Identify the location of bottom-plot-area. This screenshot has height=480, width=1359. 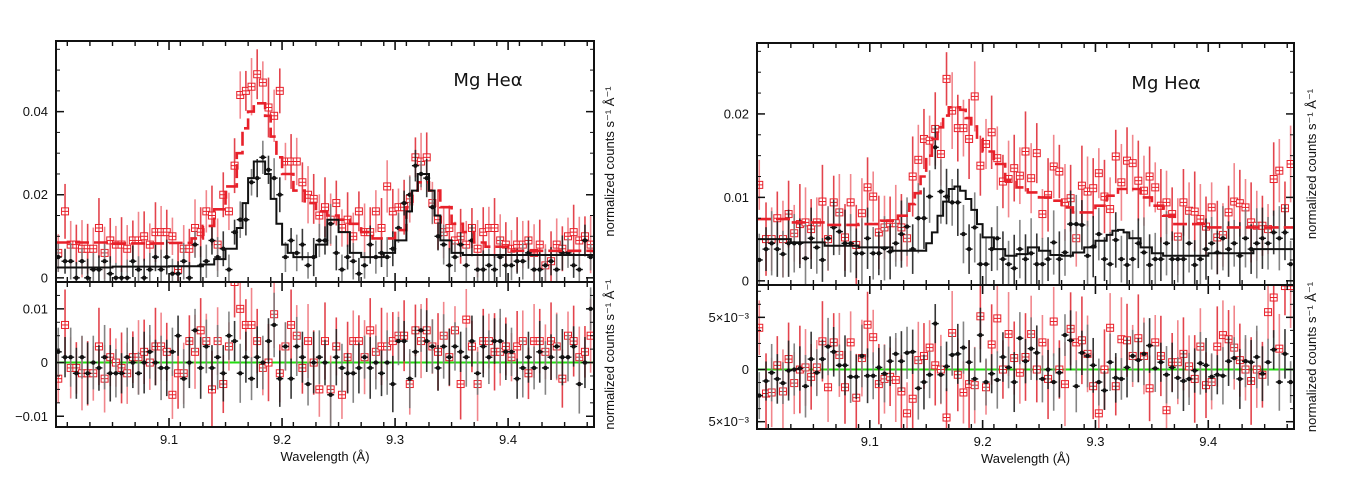
(1025, 357).